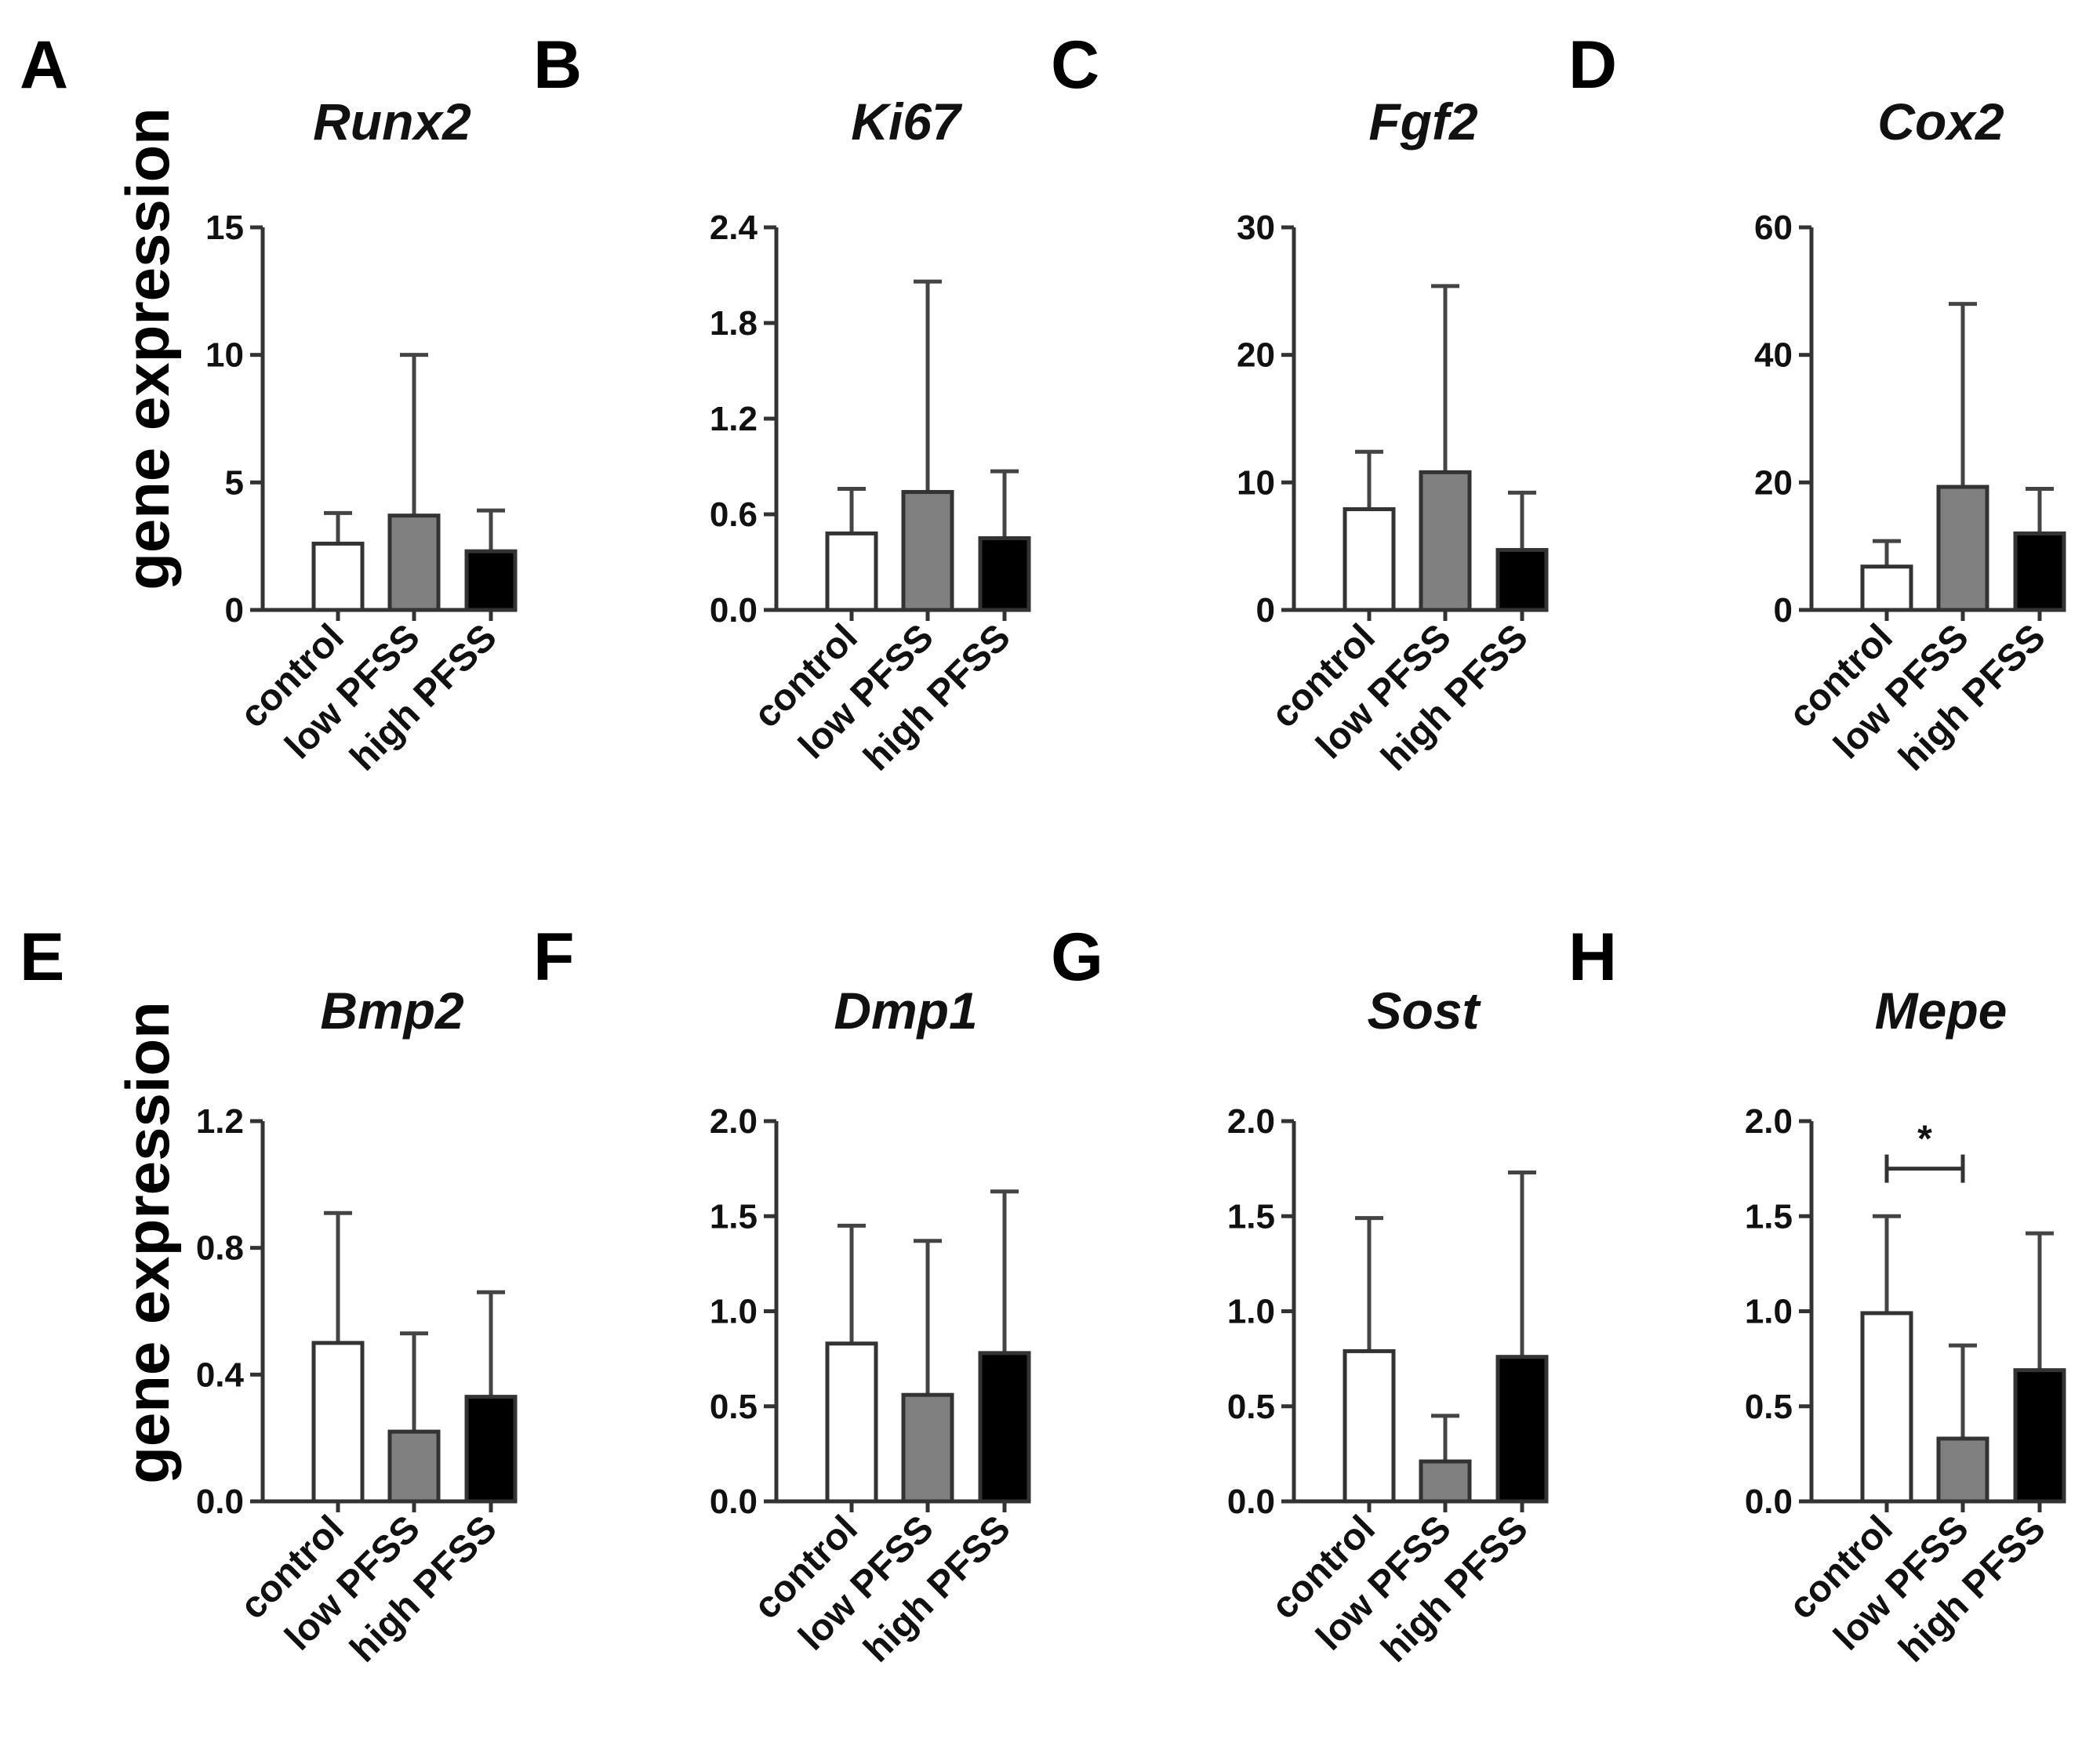  I want to click on panel-letter: E, so click(42, 957).